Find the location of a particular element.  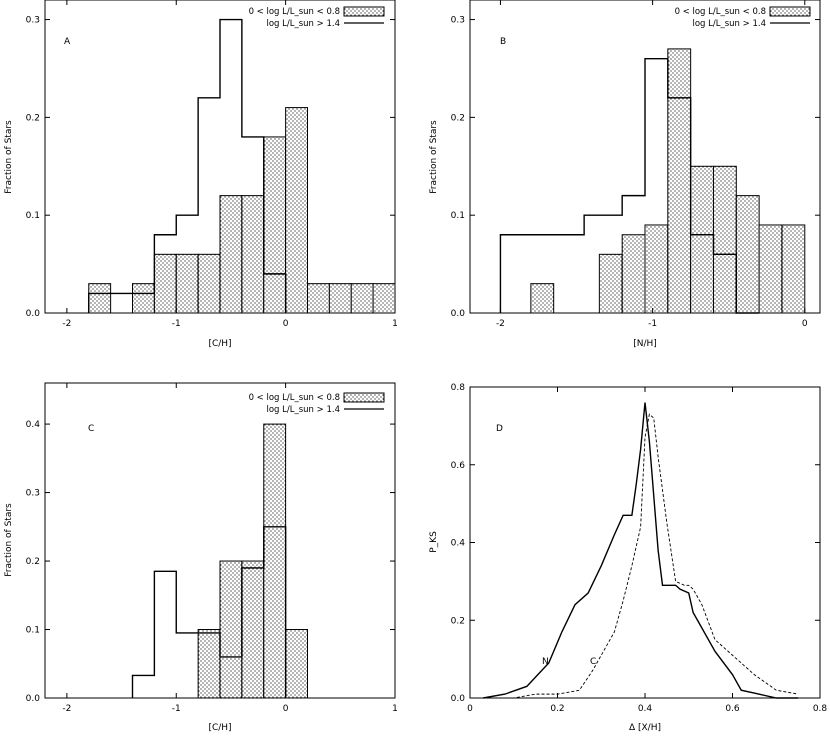

x-tick-label: 0.2 is located at coordinates (557, 709).